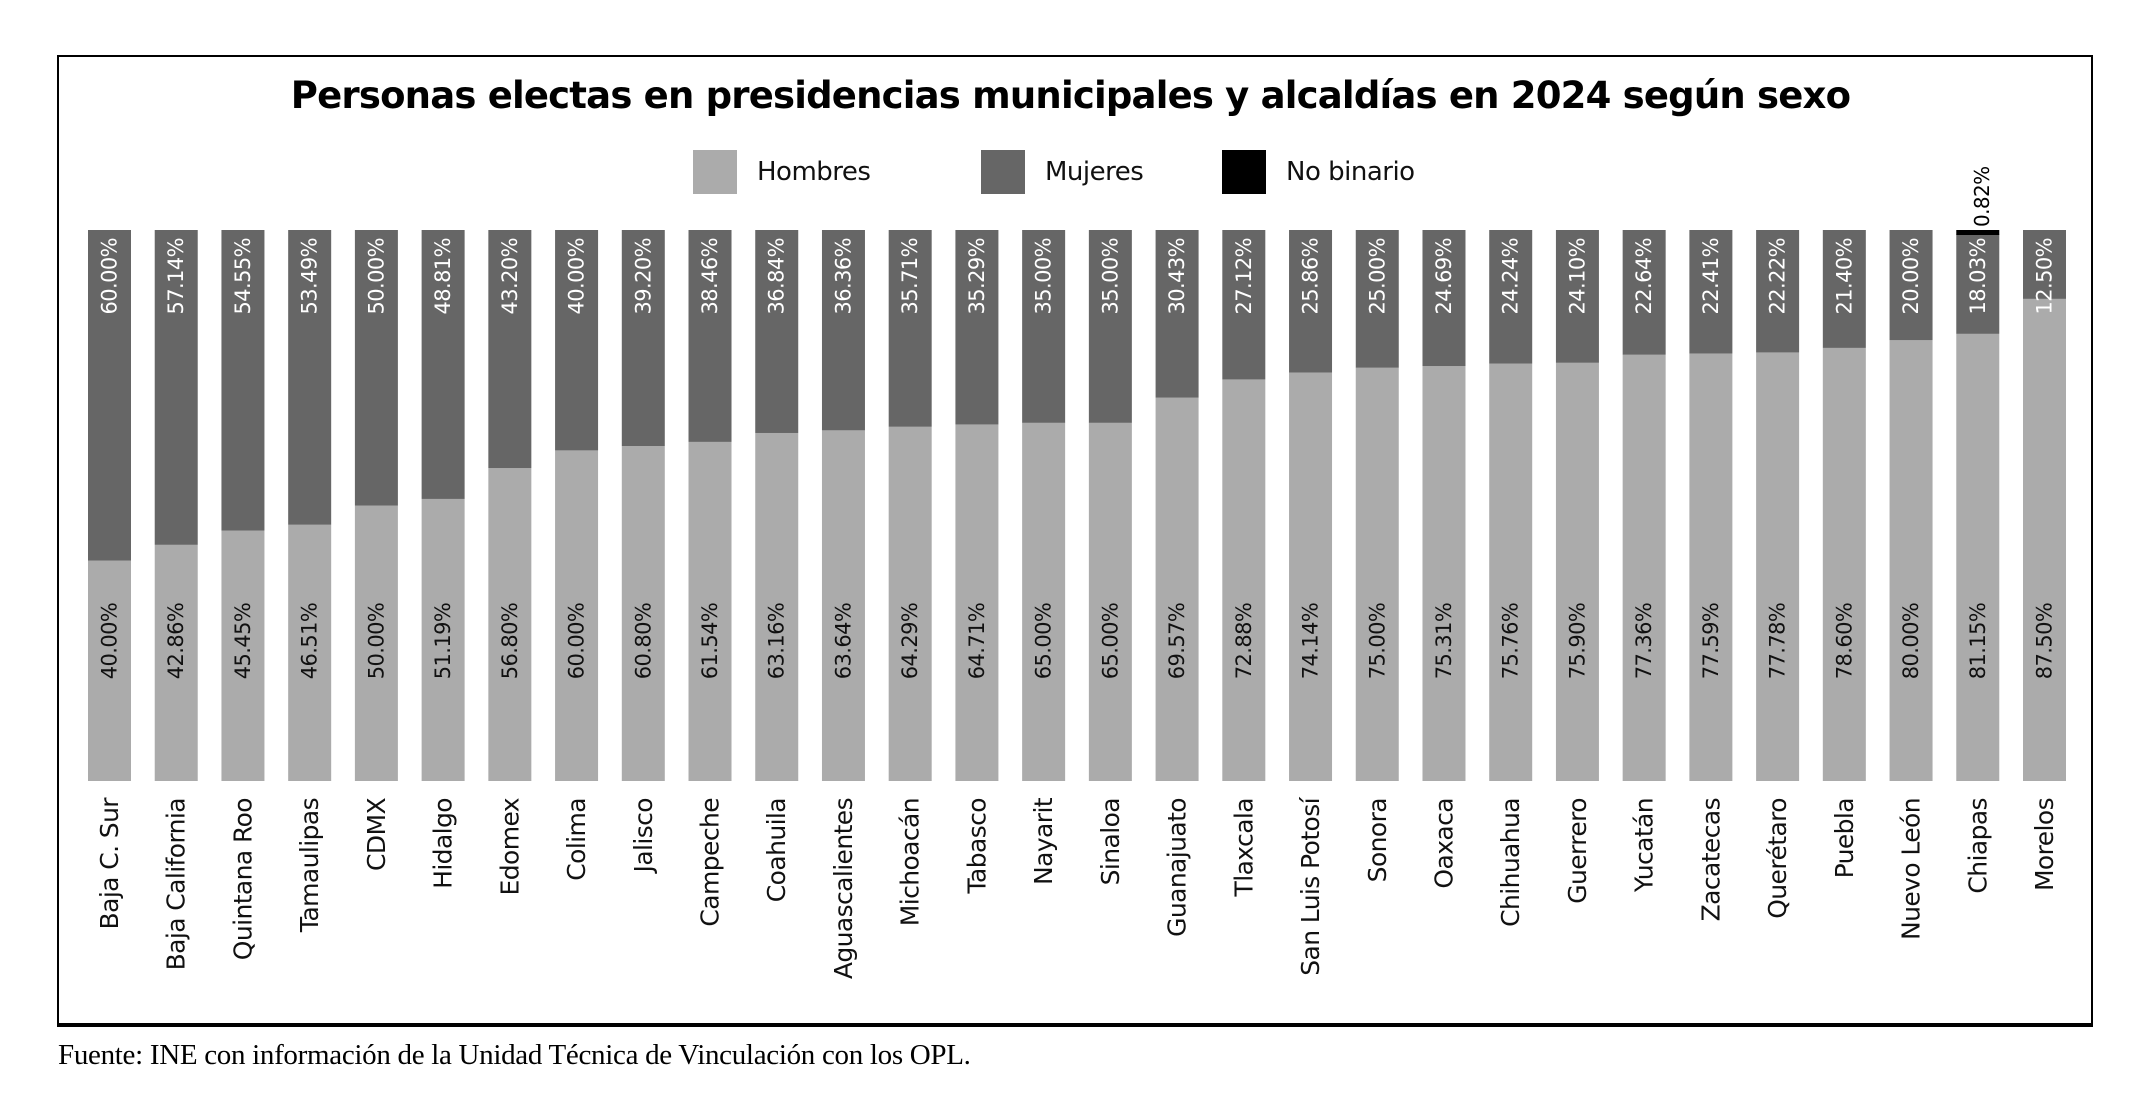 The height and width of the screenshot is (1113, 2141). I want to click on bar-mujeres-colima, so click(577, 340).